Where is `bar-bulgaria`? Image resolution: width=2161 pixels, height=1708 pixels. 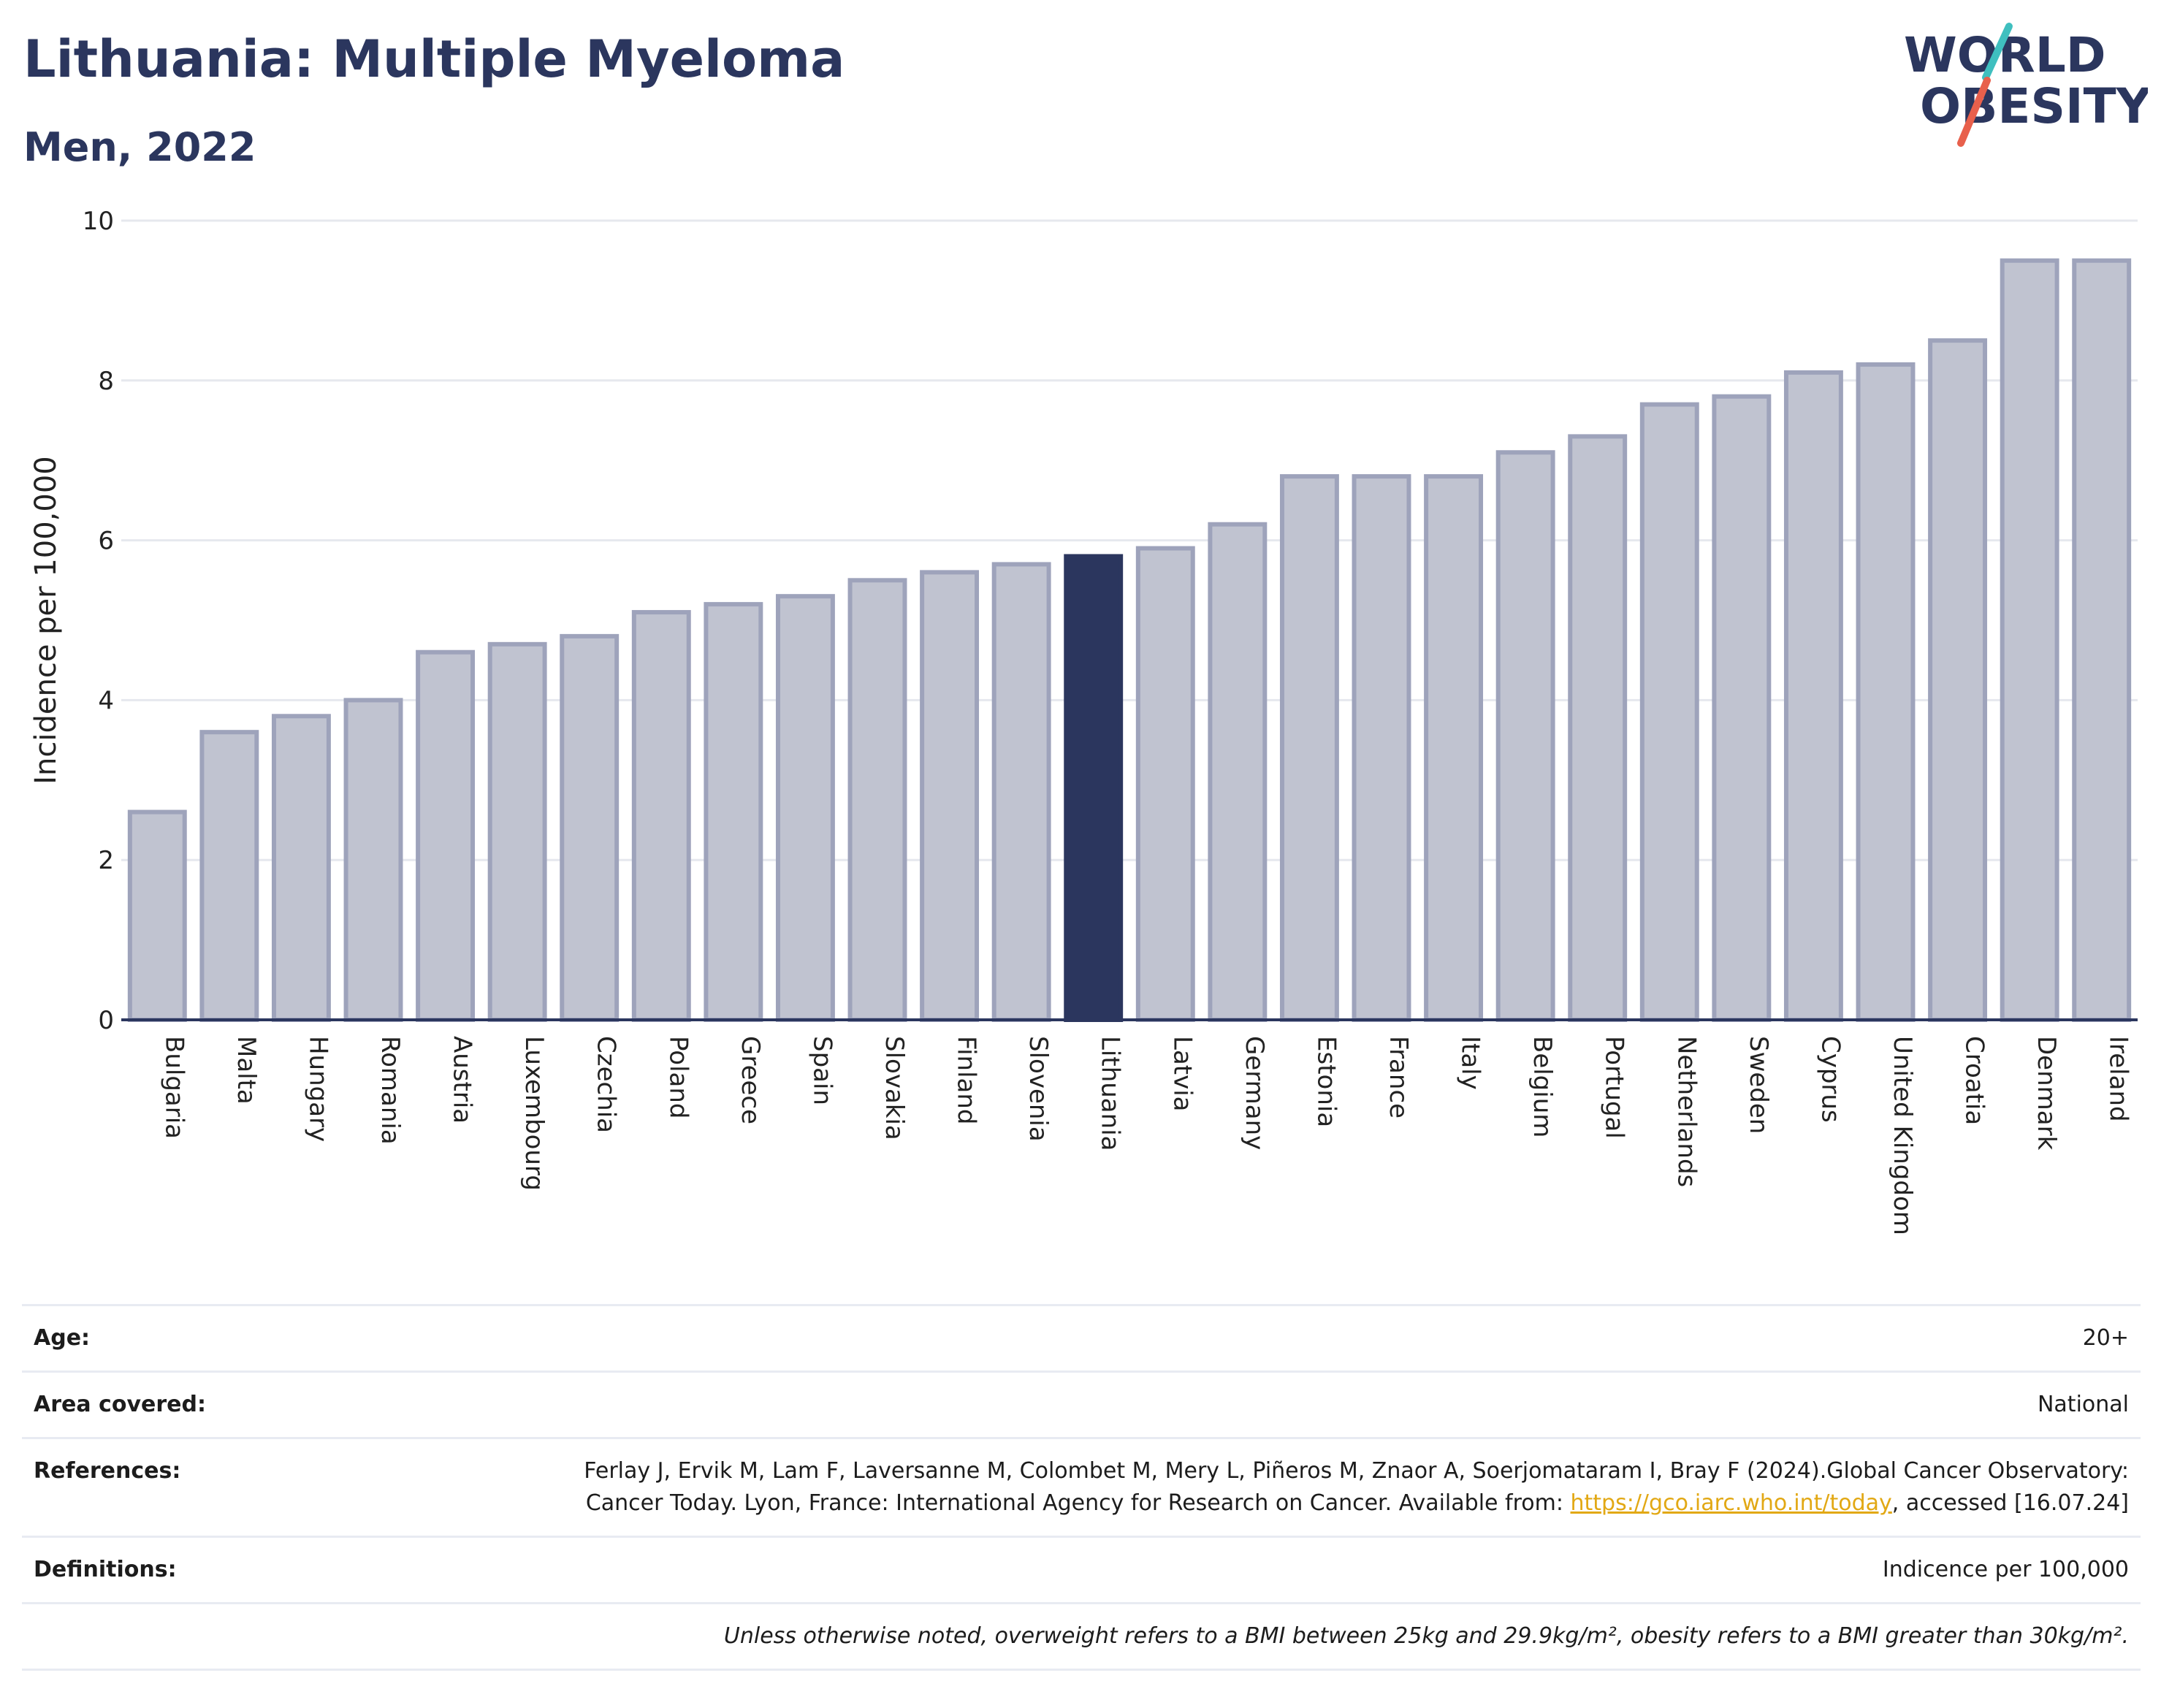 bar-bulgaria is located at coordinates (157, 916).